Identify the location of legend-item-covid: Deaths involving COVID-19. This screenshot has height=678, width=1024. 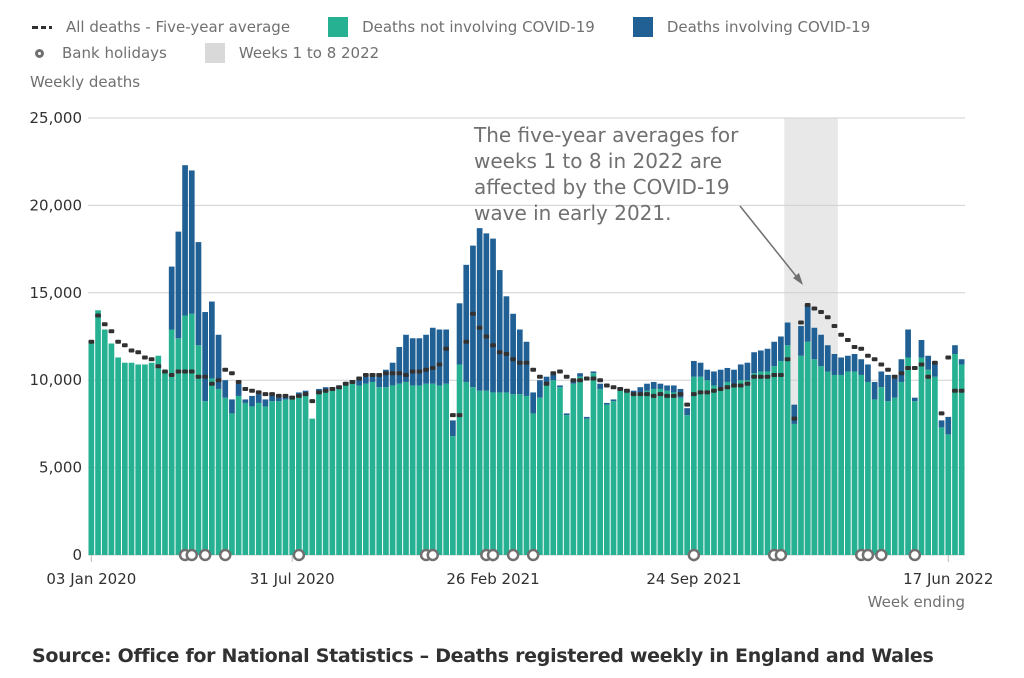
(751, 27).